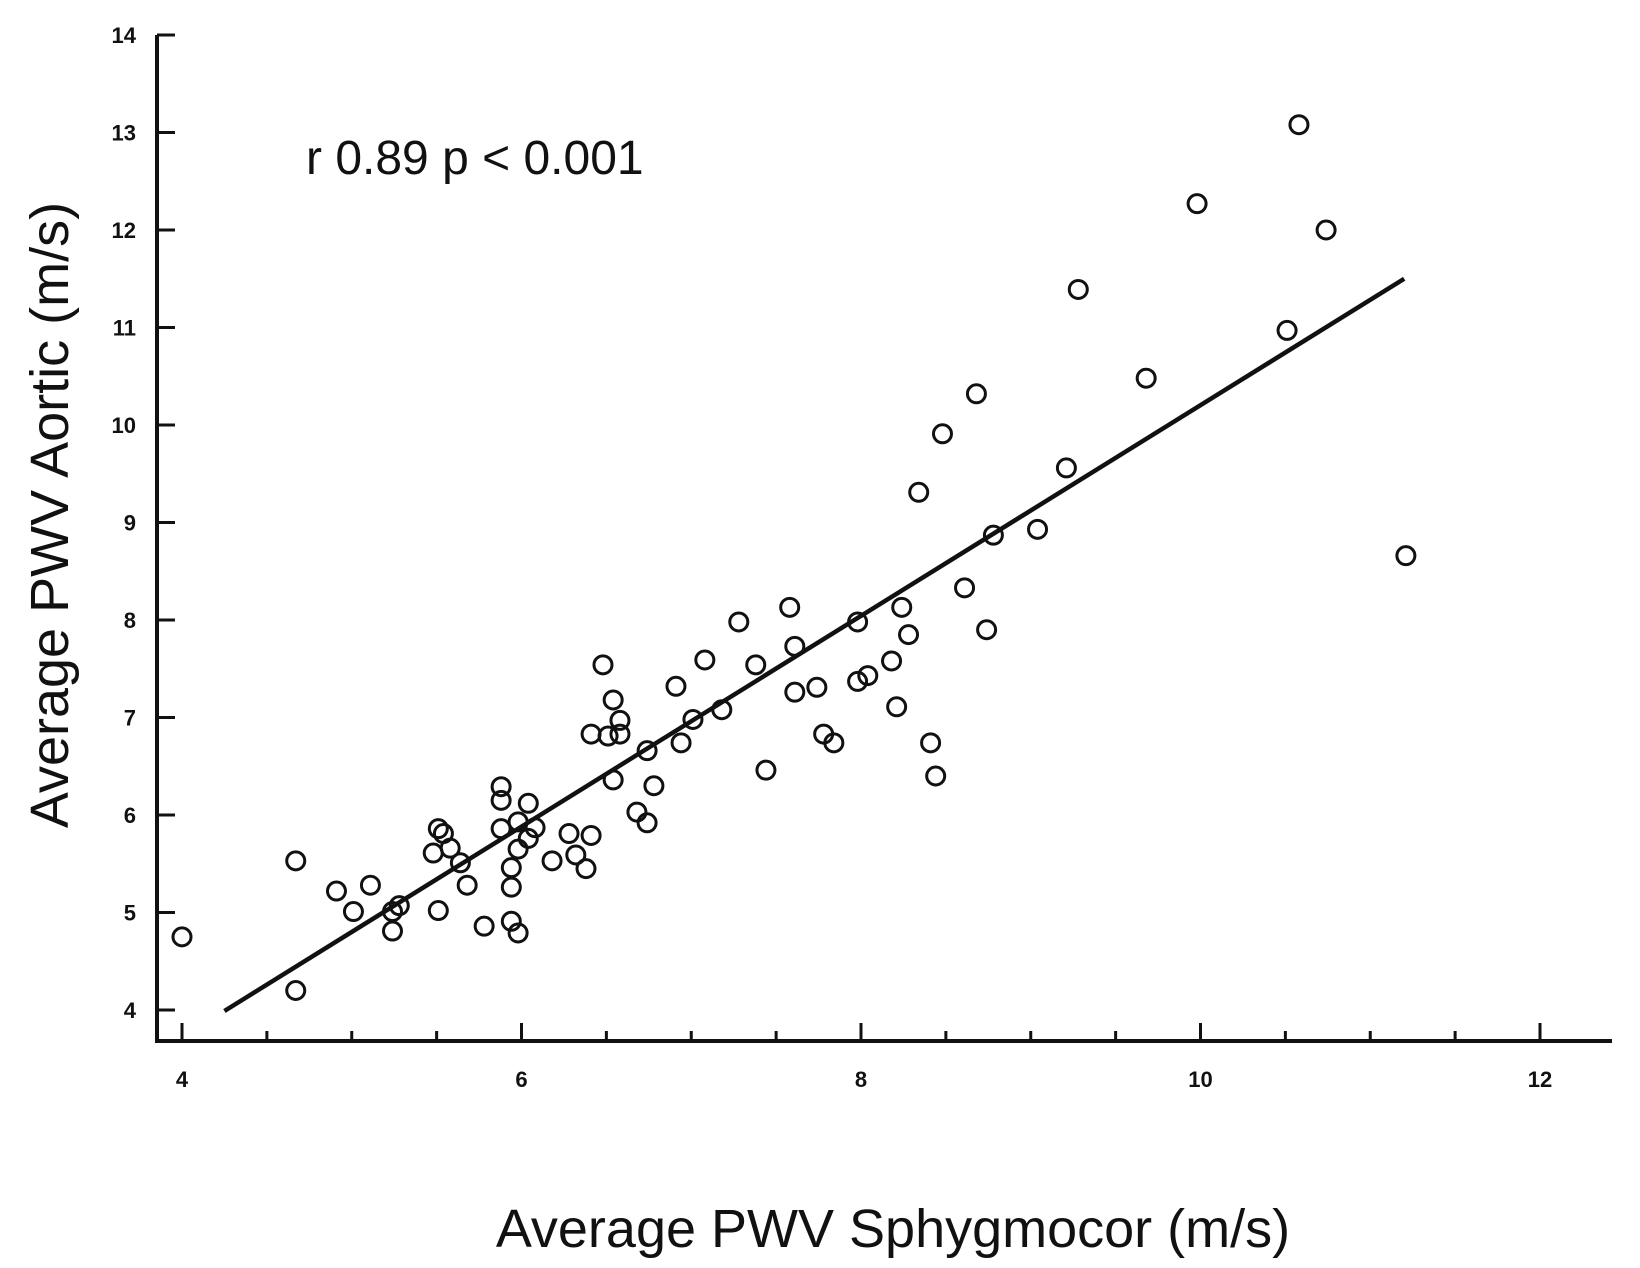  I want to click on y-tick-label: 6, so click(130, 815).